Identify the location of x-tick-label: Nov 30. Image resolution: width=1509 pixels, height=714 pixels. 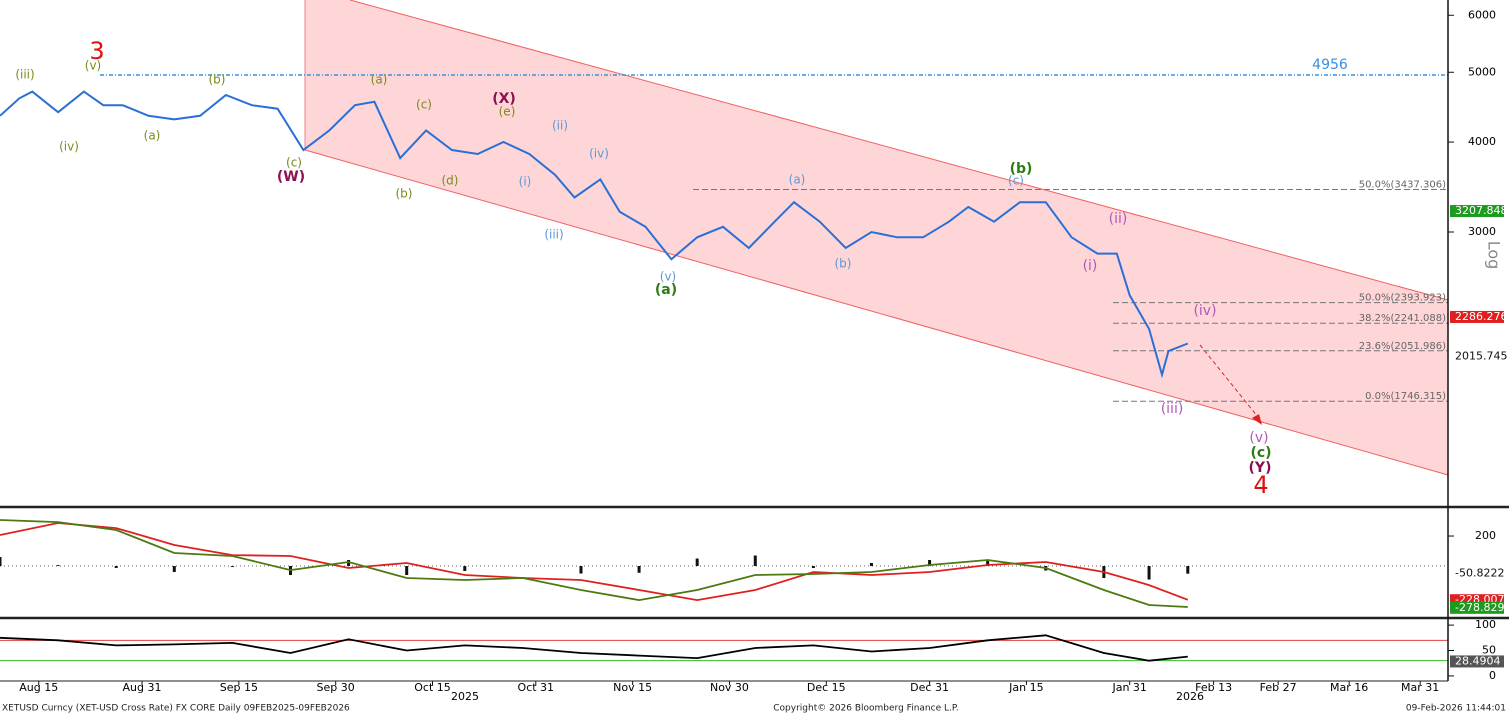
(729, 687).